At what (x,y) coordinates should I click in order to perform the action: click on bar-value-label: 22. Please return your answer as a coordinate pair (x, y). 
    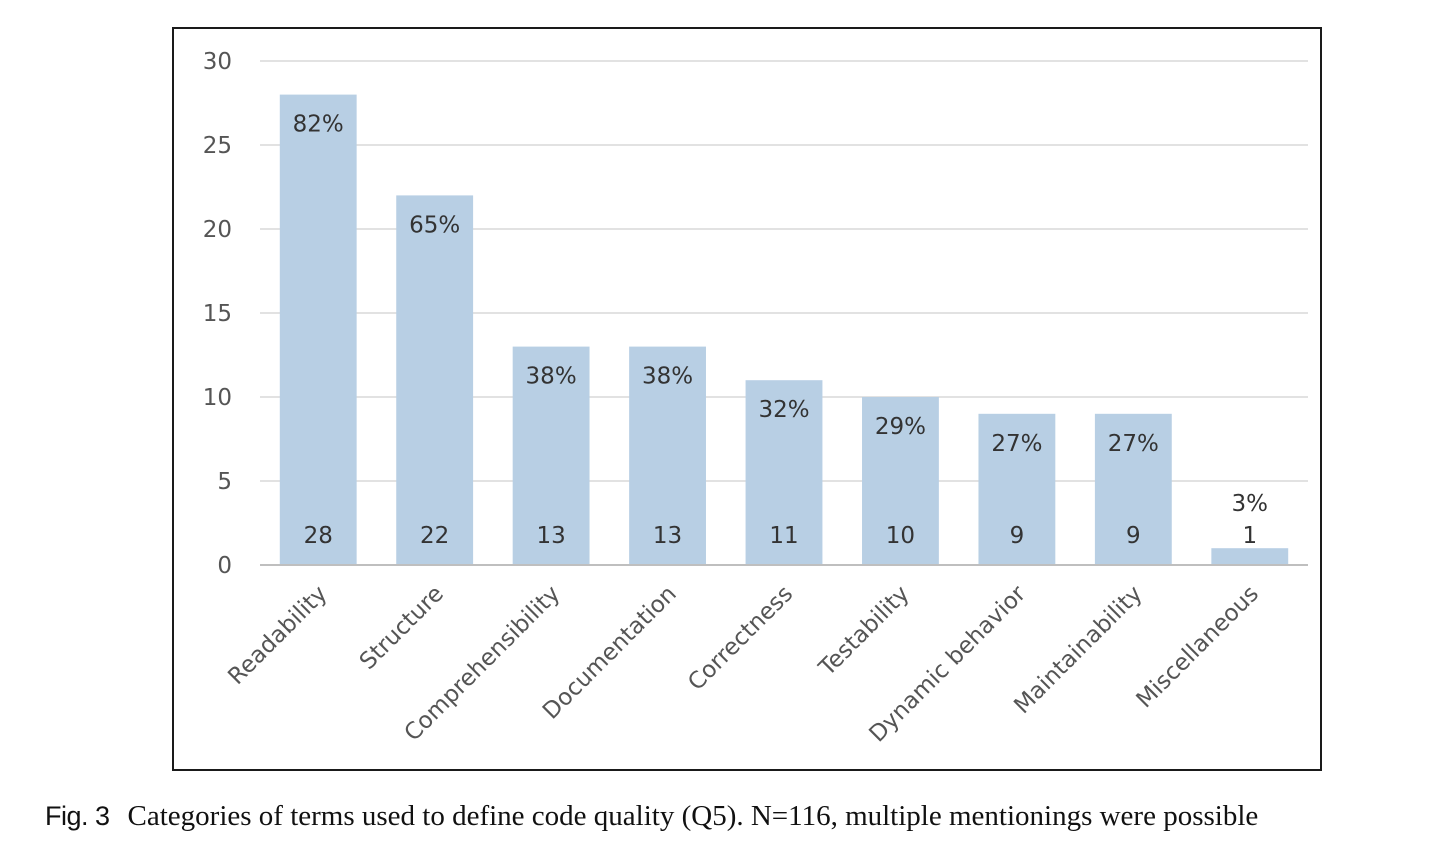
    Looking at the image, I should click on (434, 536).